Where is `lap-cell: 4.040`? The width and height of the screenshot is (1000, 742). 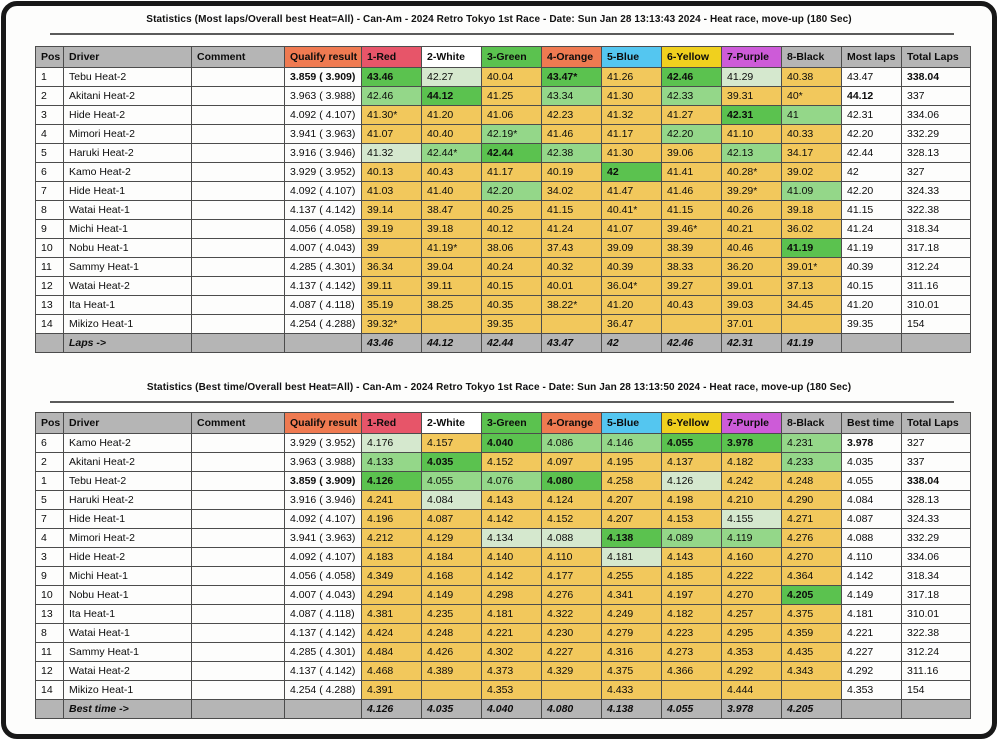 lap-cell: 4.040 is located at coordinates (511, 443).